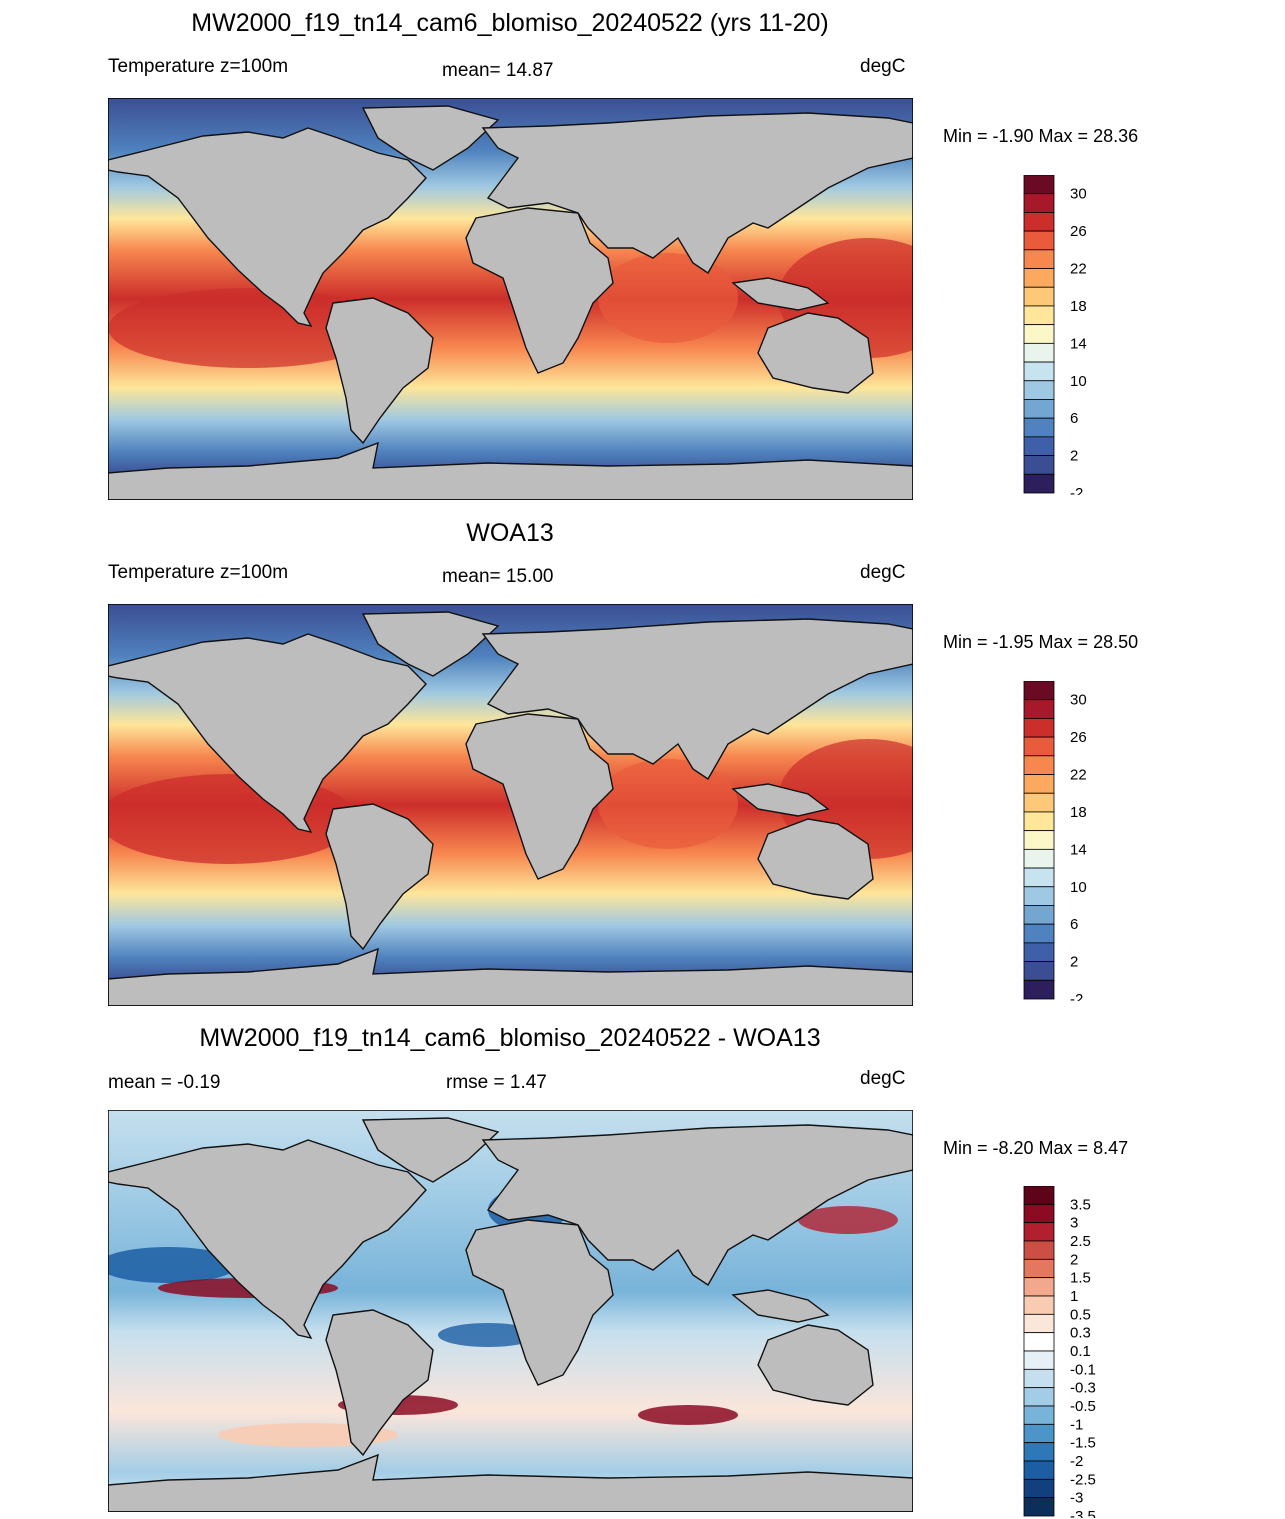  Describe the element at coordinates (1083, 1369) in the screenshot. I see `colorbar-label: -0.1` at that location.